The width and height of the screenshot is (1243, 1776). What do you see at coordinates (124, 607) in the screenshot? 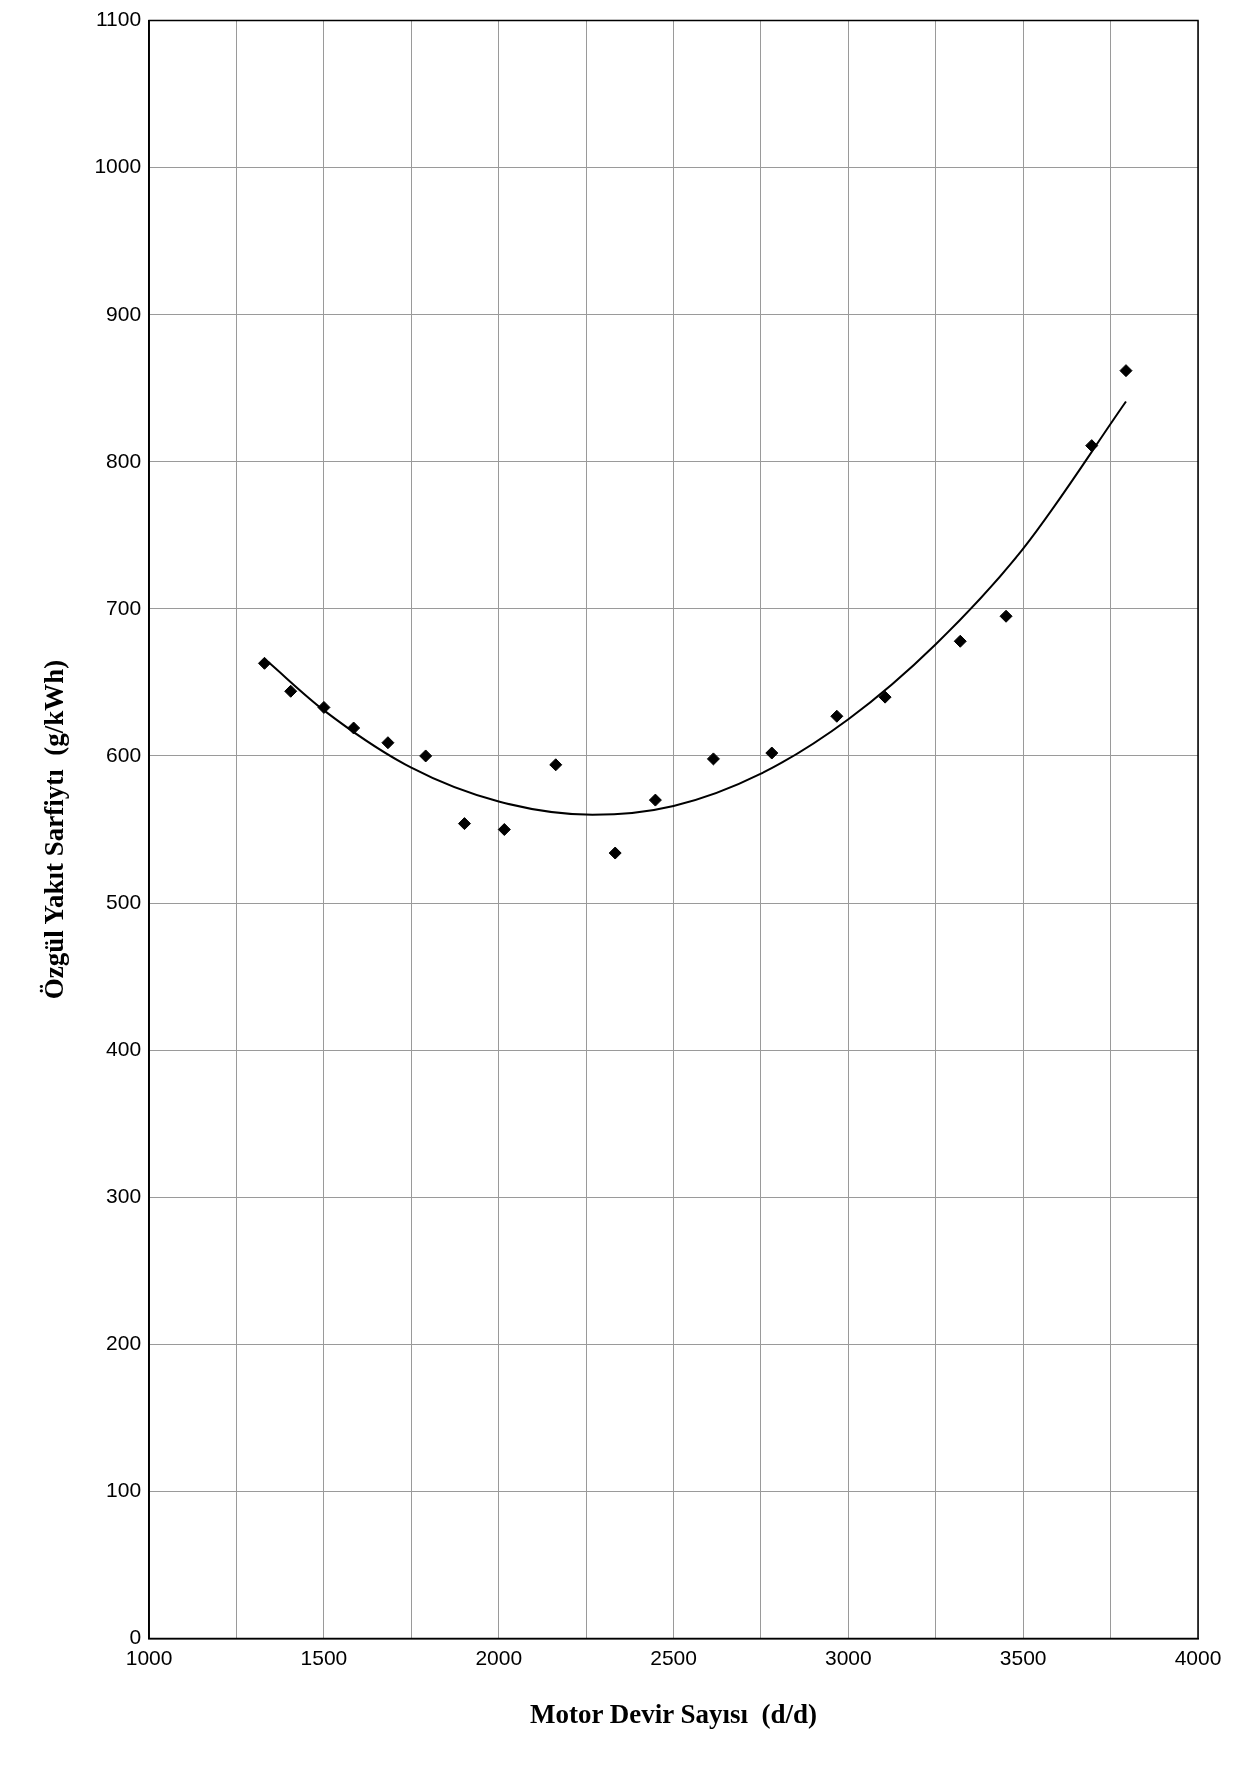
I see `y-tick-label: 700` at bounding box center [124, 607].